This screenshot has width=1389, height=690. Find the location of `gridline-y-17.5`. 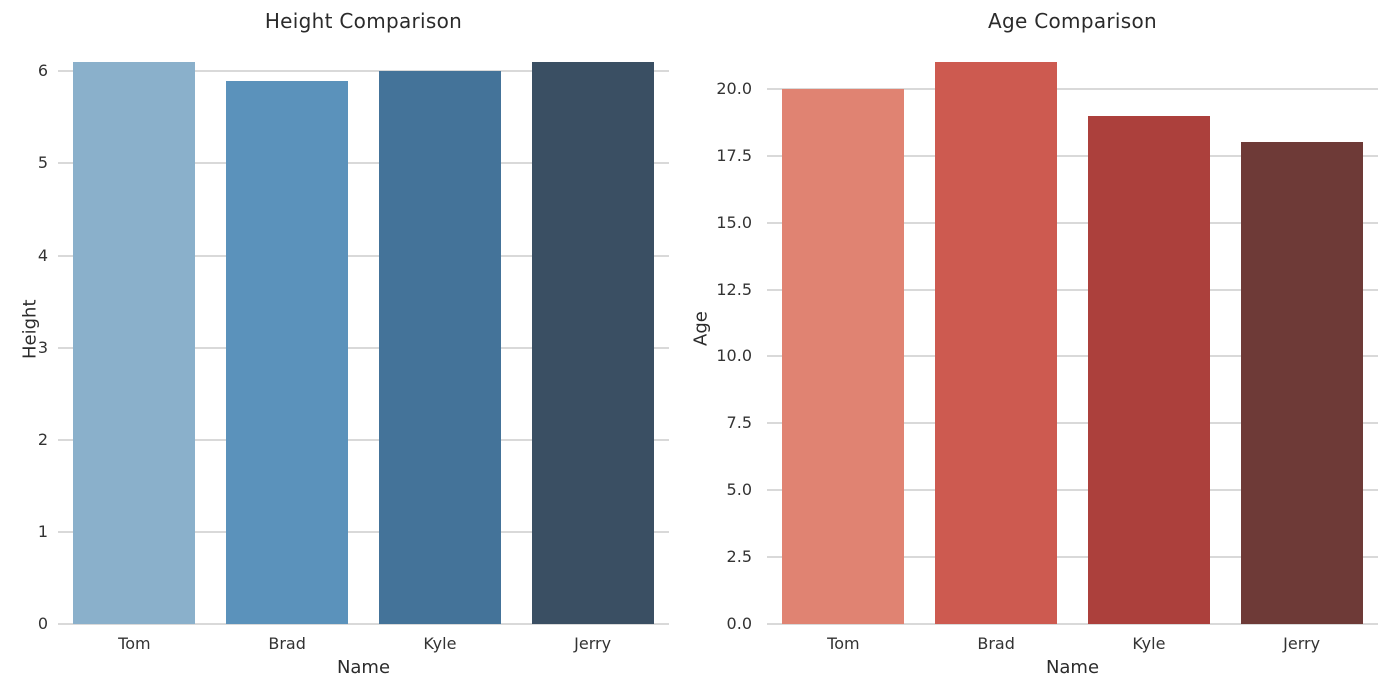

gridline-y-17.5 is located at coordinates (1072, 155).